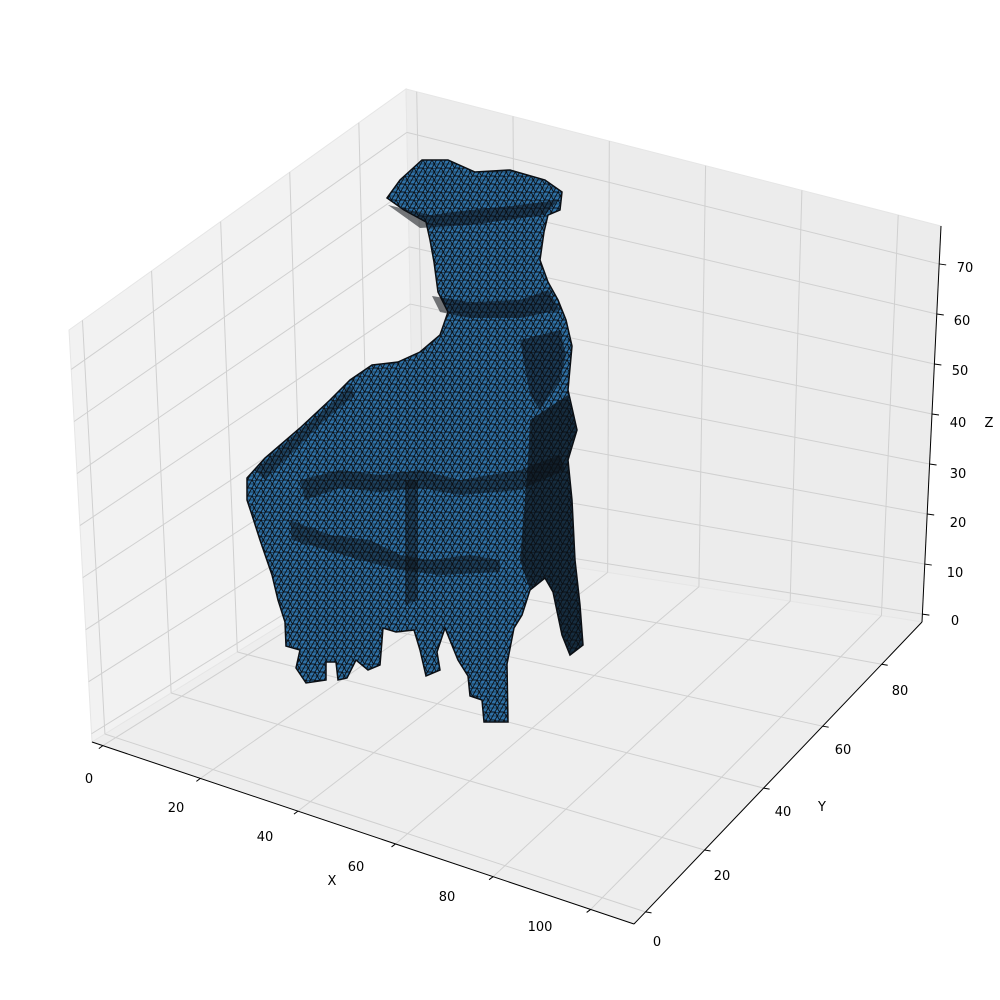  What do you see at coordinates (958, 474) in the screenshot?
I see `z-tick-label: 30` at bounding box center [958, 474].